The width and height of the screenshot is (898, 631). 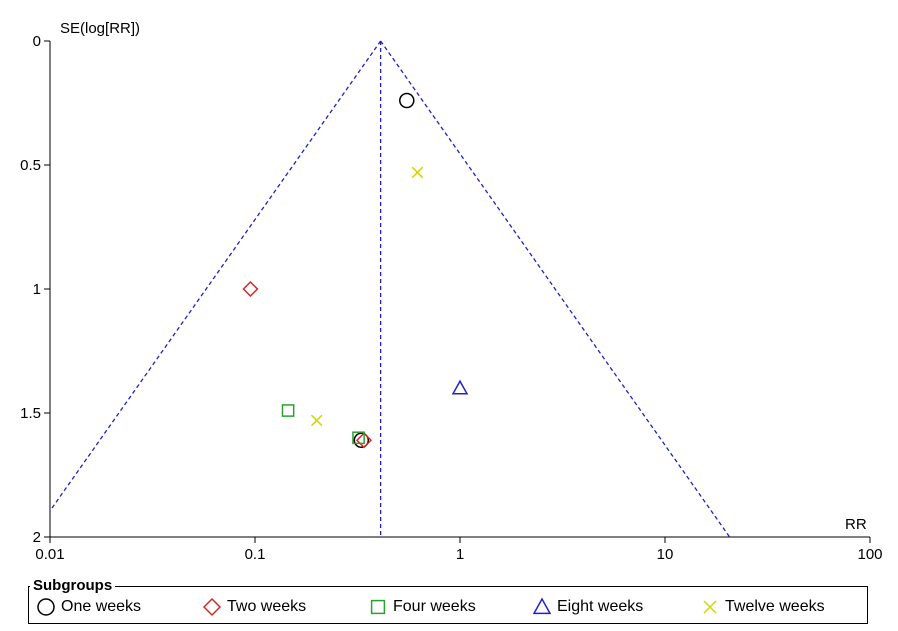 What do you see at coordinates (856, 524) in the screenshot?
I see `x-axis-title: RR` at bounding box center [856, 524].